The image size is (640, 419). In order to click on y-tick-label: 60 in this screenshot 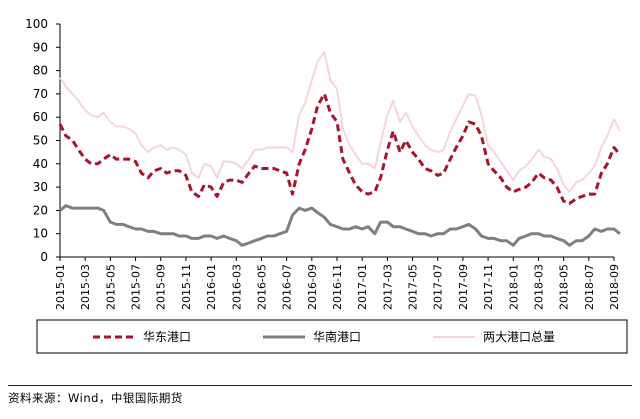, I will do `click(40, 117)`.